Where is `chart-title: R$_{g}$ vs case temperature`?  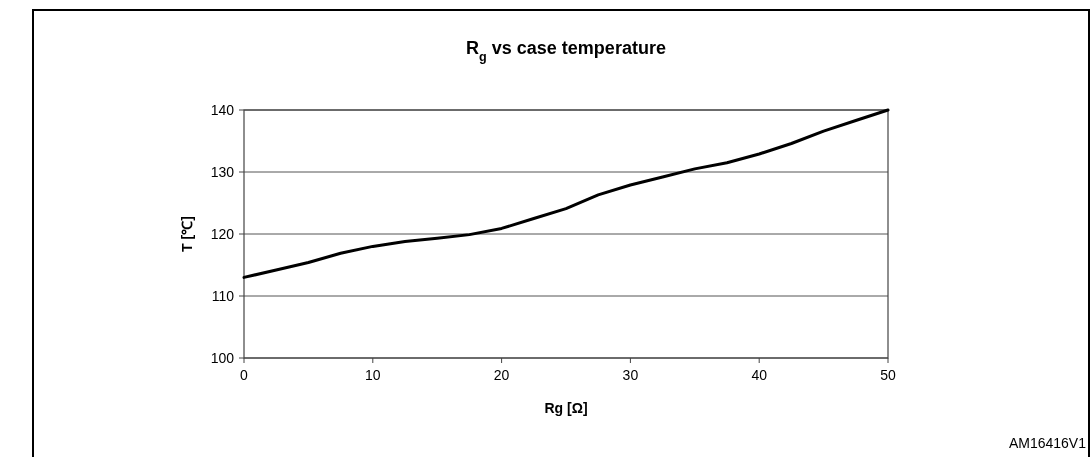 chart-title: R$_{g}$ vs case temperature is located at coordinates (566, 51).